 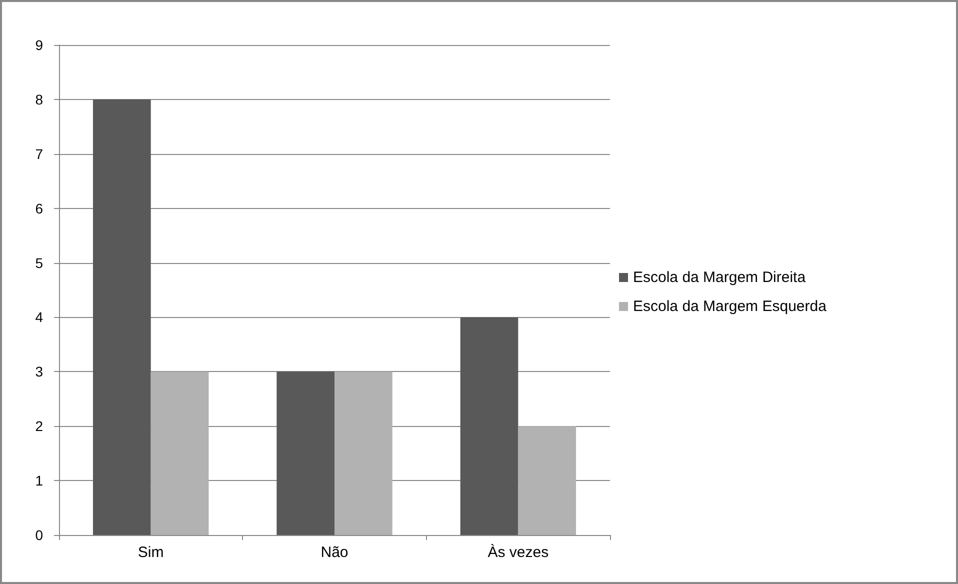 What do you see at coordinates (39, 45) in the screenshot?
I see `y-tick-label: 9` at bounding box center [39, 45].